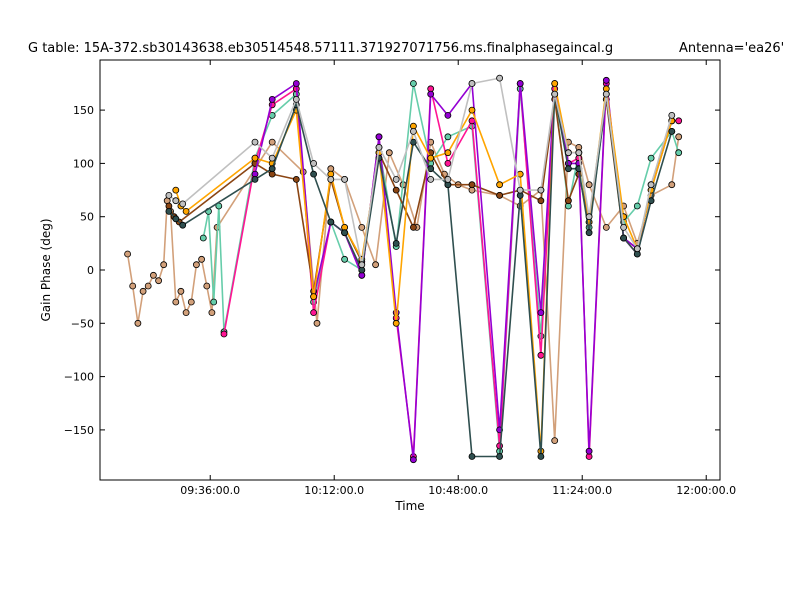 This screenshot has height=600, width=800. Describe the element at coordinates (79, 430) in the screenshot. I see `y-tick-label: −150` at that location.